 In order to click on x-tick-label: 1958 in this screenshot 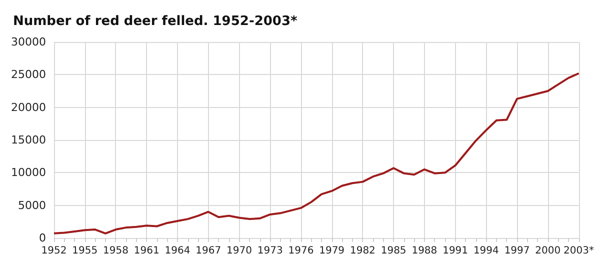, I will do `click(115, 251)`.